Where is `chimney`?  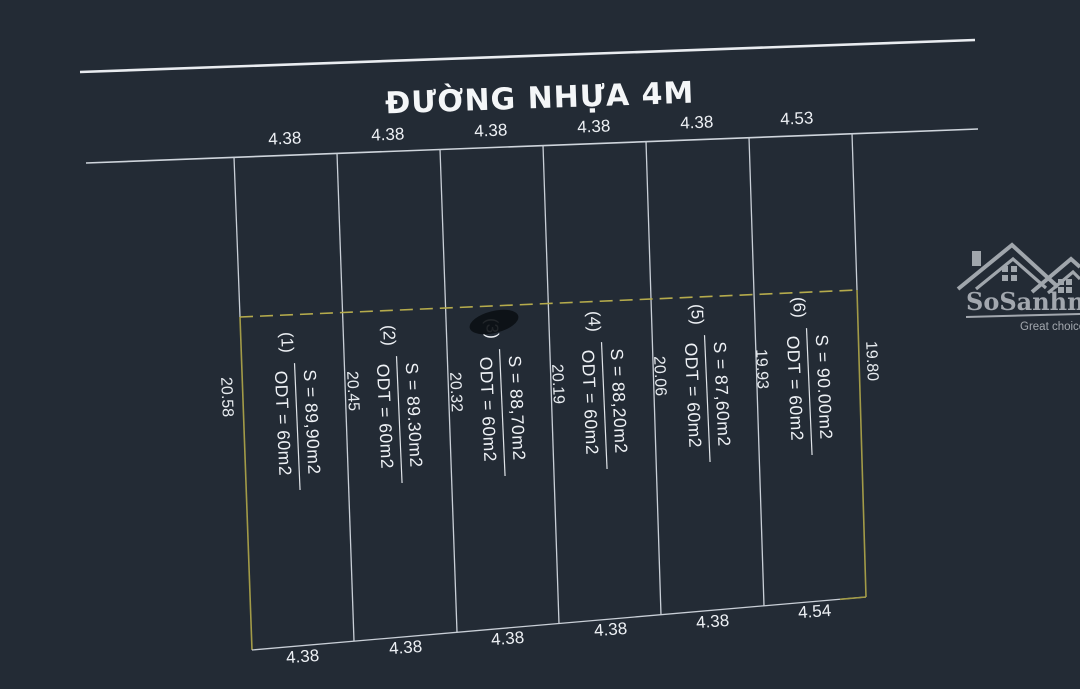
chimney is located at coordinates (976, 258).